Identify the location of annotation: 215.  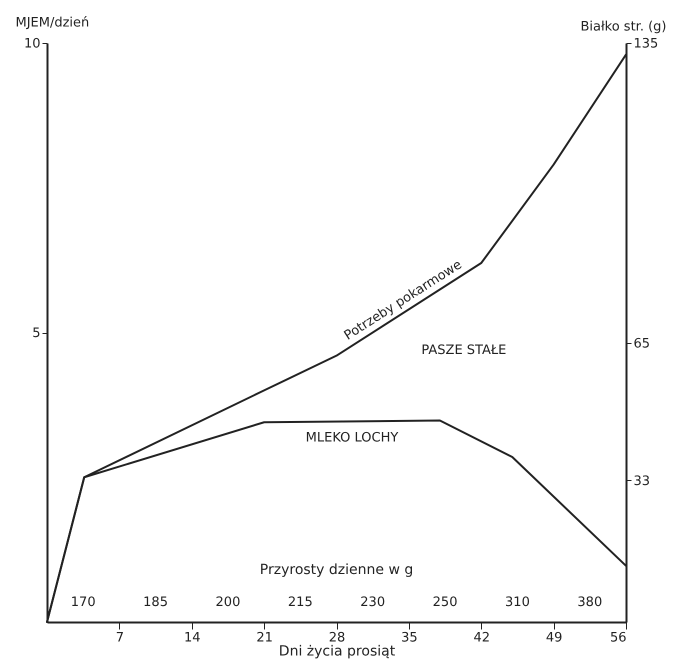
(300, 602).